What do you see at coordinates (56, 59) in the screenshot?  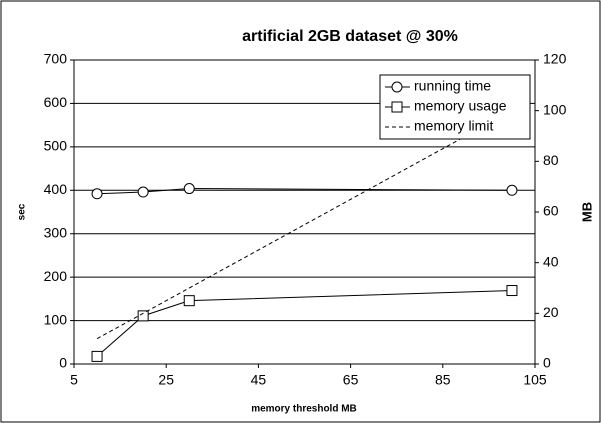 I see `y-tick-label: 700` at bounding box center [56, 59].